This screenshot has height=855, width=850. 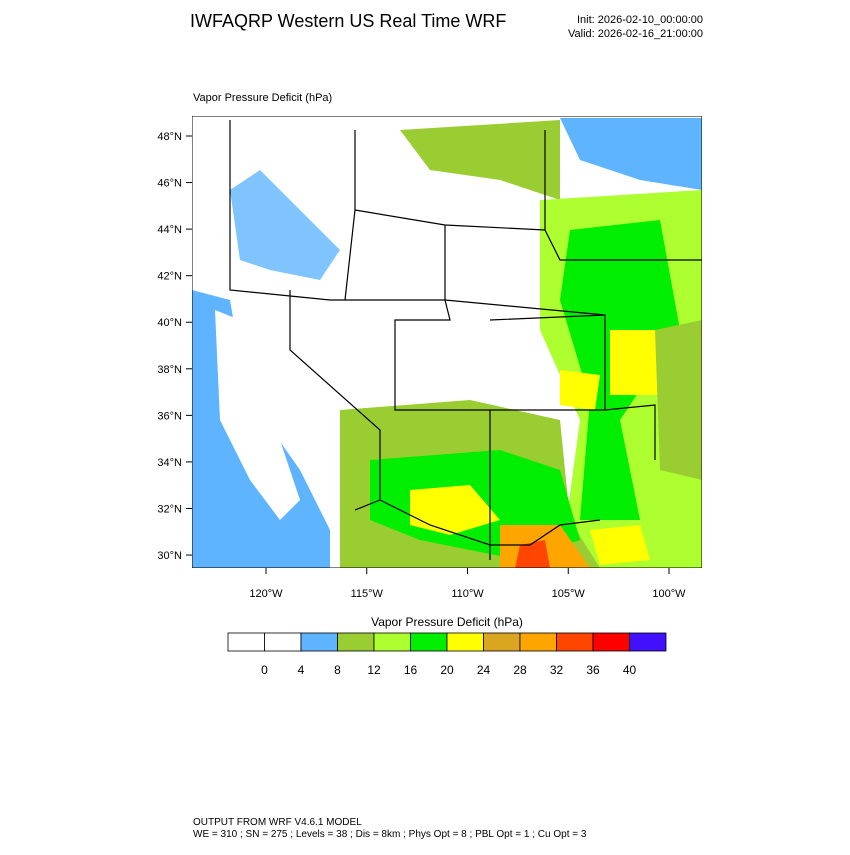 What do you see at coordinates (593, 670) in the screenshot?
I see `colorbar-tick-label: 36` at bounding box center [593, 670].